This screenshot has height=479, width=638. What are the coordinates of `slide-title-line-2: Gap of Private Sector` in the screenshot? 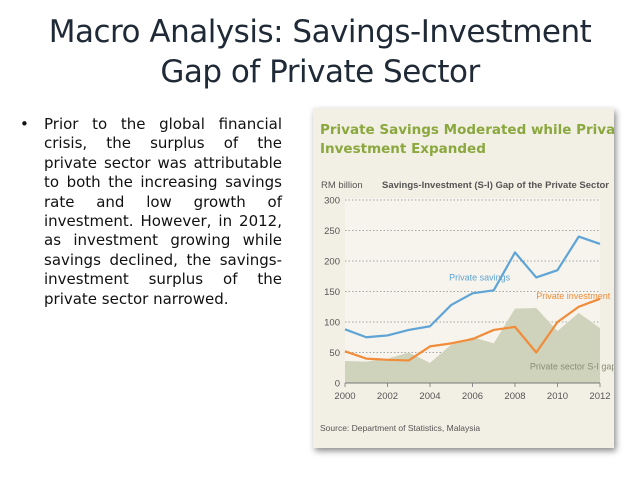 It's located at (320, 72).